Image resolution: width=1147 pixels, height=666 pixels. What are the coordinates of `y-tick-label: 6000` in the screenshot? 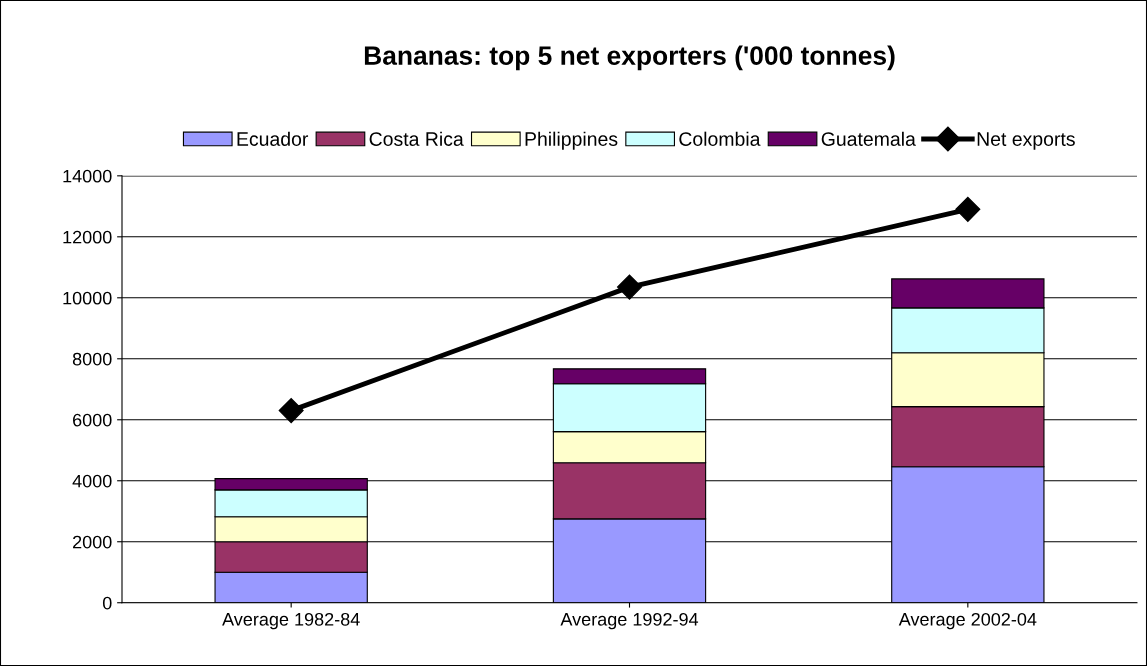 It's located at (92, 420).